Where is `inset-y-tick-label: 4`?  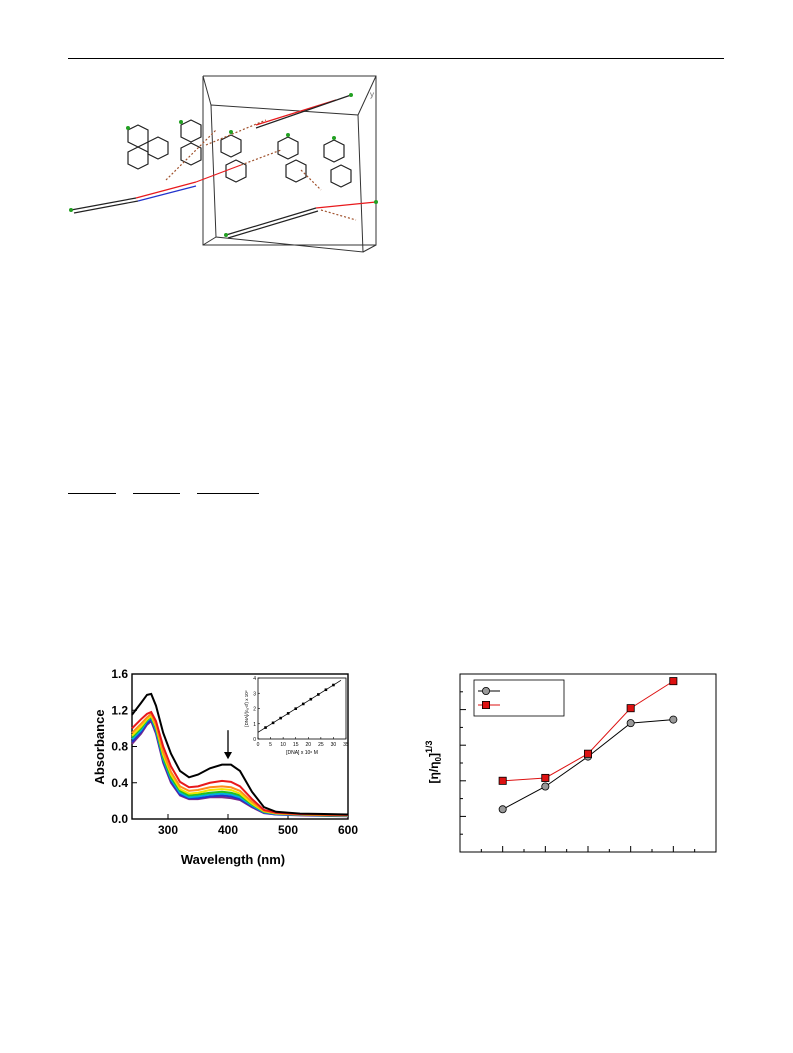 inset-y-tick-label: 4 is located at coordinates (254, 679).